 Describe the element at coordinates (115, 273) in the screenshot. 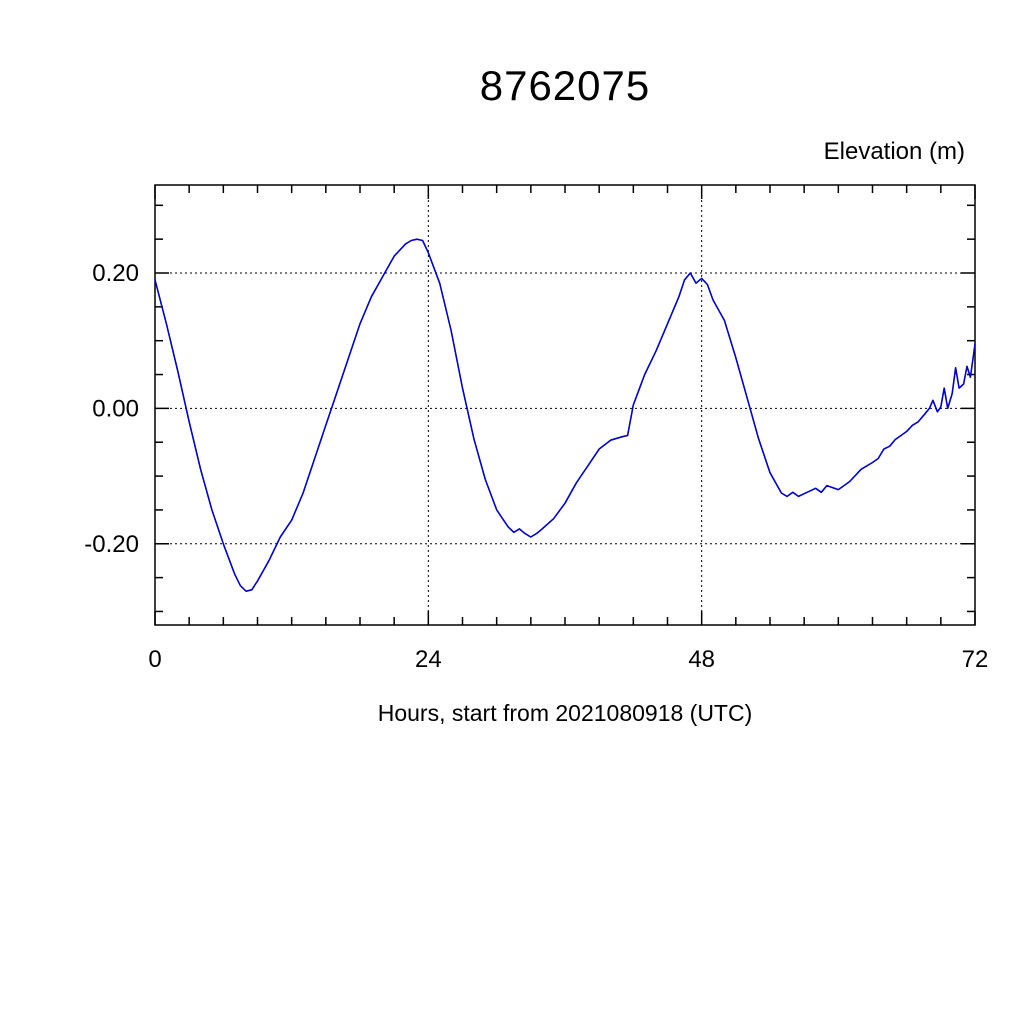

I see `y-tick-label: 0.20` at that location.